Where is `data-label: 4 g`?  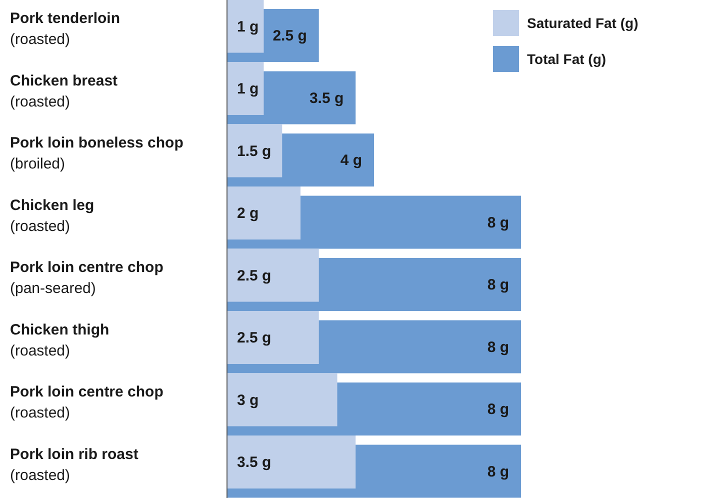 data-label: 4 g is located at coordinates (351, 160).